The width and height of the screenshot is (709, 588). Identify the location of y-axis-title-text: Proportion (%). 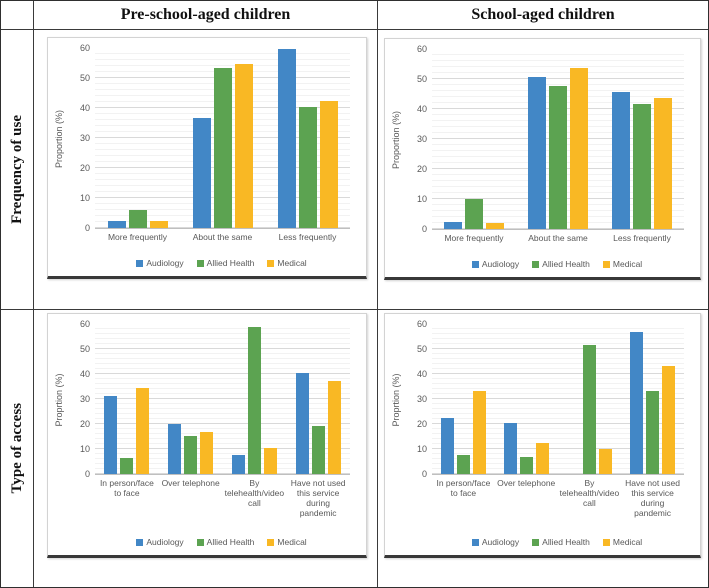
(58, 139).